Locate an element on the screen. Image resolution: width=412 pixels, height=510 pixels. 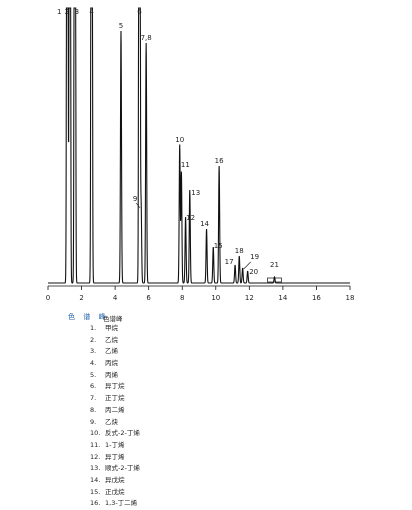
legend-item-name: 1,3-丁二烯 is located at coordinates (121, 503).